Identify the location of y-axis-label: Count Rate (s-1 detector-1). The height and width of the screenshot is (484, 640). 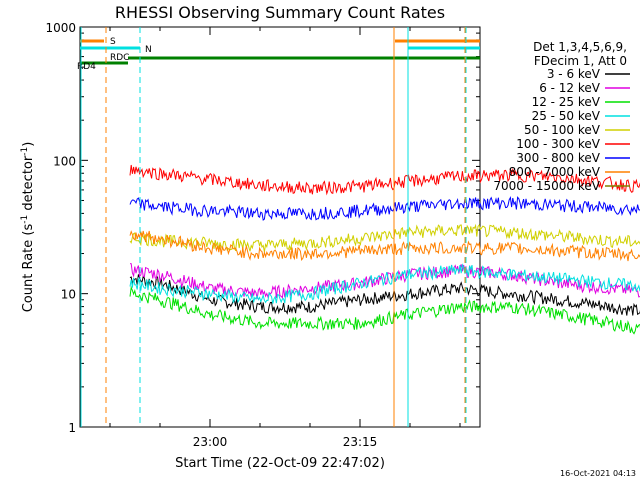
(28, 227).